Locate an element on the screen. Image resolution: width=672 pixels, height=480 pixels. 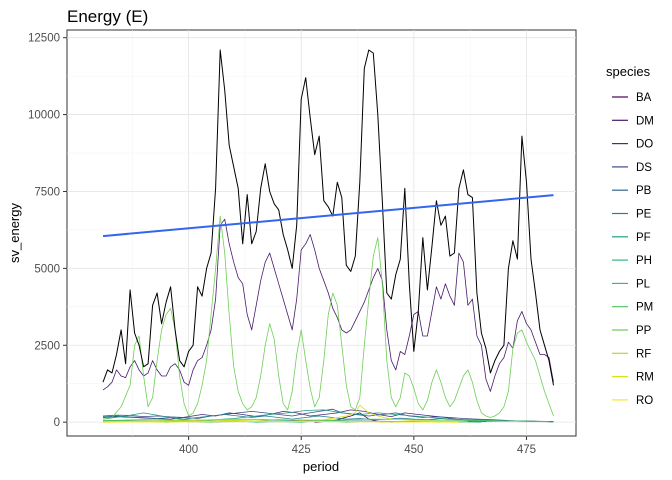
x-tick-label: 475 is located at coordinates (526, 450).